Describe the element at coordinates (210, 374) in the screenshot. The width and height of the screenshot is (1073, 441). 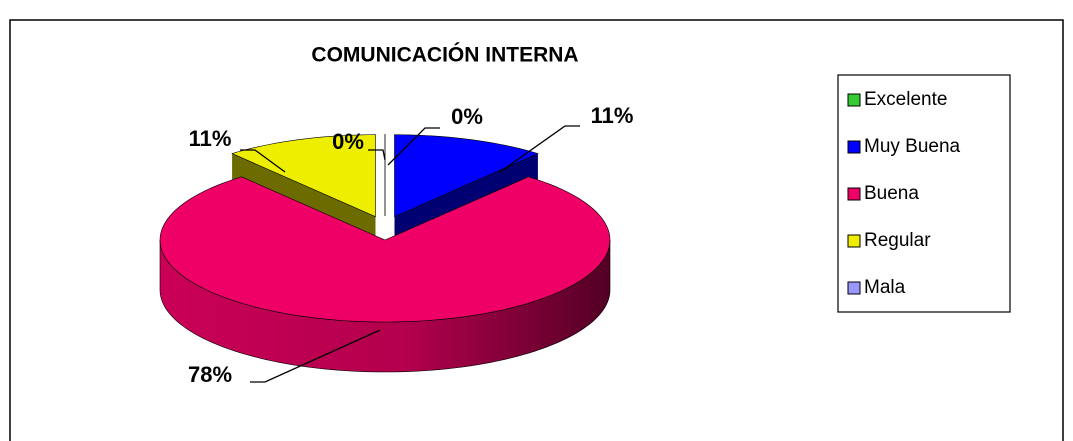
I see `data-label: 78%` at that location.